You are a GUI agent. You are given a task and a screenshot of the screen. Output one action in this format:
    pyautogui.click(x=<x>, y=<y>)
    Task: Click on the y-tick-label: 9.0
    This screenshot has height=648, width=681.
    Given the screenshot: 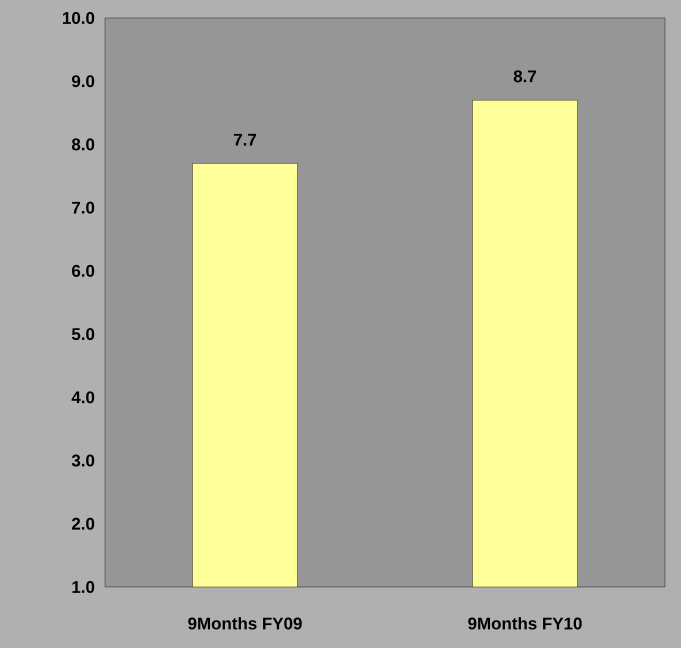 What is the action you would take?
    pyautogui.click(x=83, y=81)
    